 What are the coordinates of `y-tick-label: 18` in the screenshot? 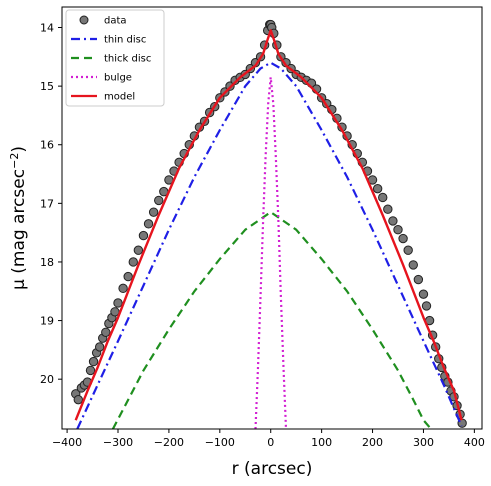 It's located at (47, 262).